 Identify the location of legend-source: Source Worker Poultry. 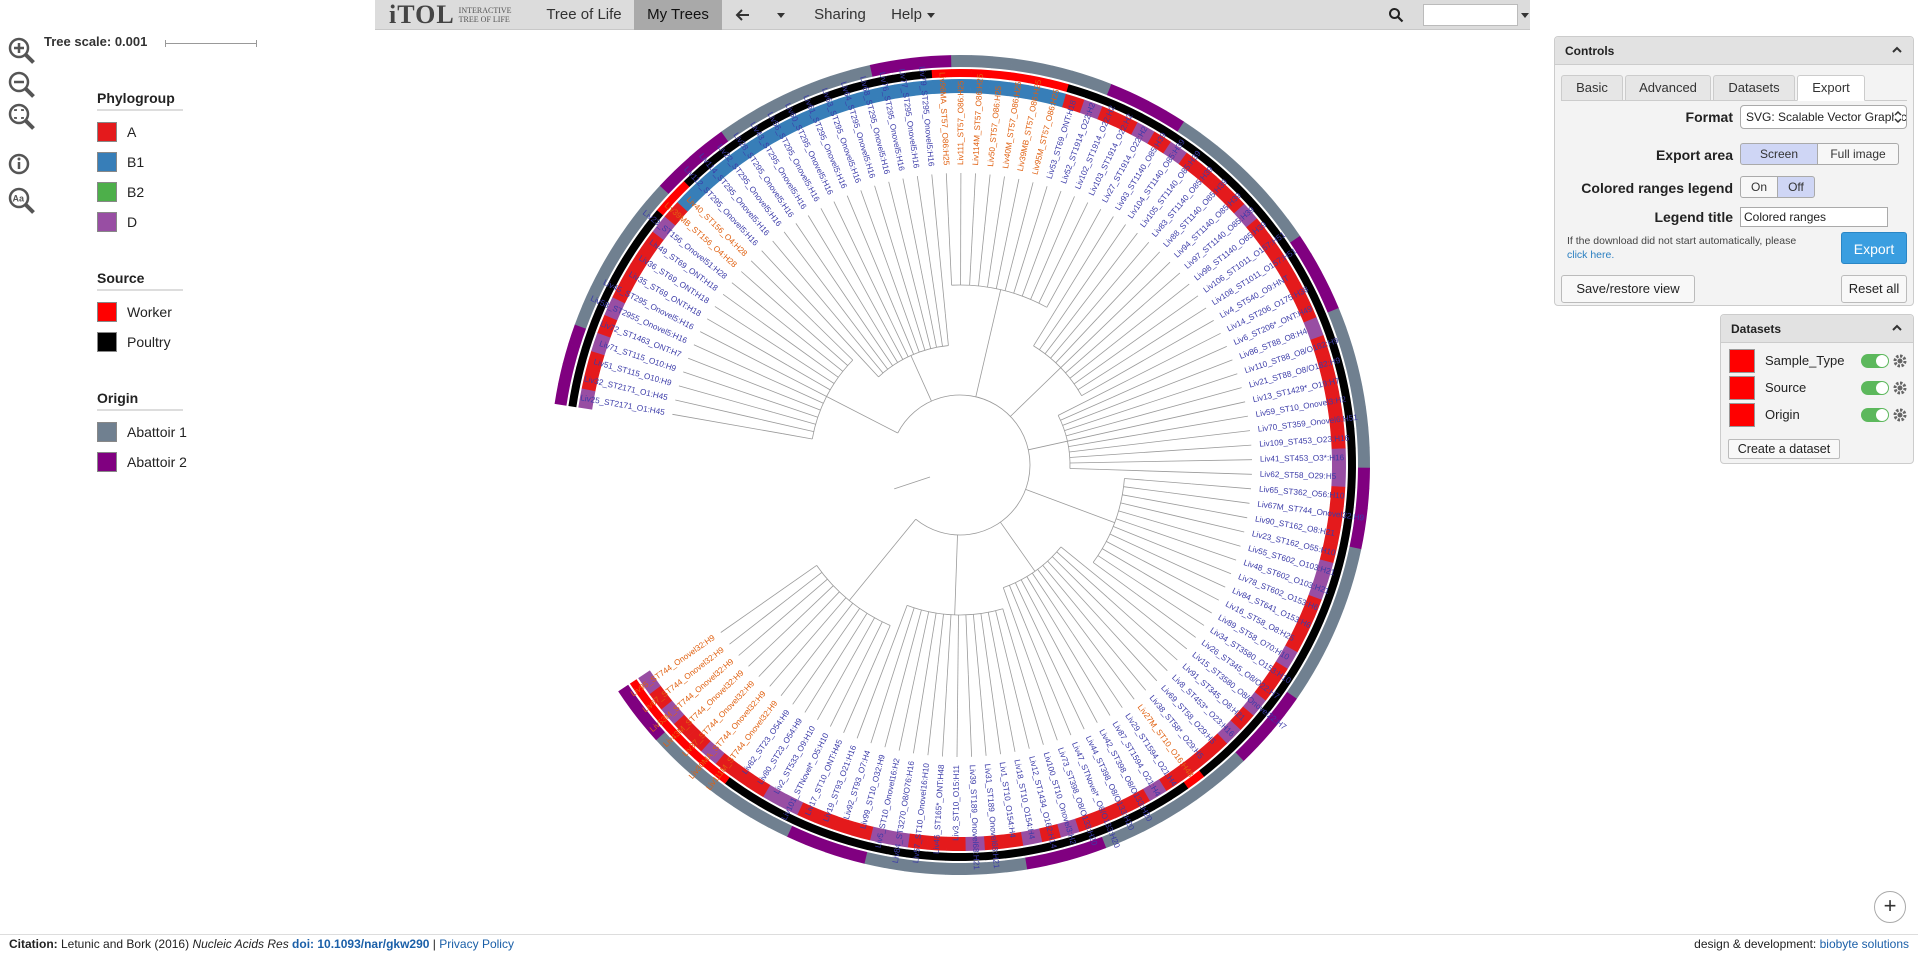
(140, 313).